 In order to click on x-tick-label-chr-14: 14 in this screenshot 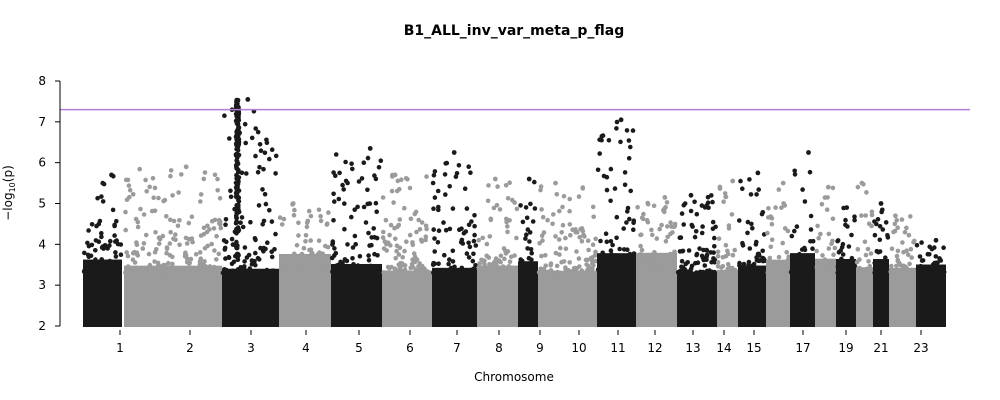, I will do `click(723, 348)`.